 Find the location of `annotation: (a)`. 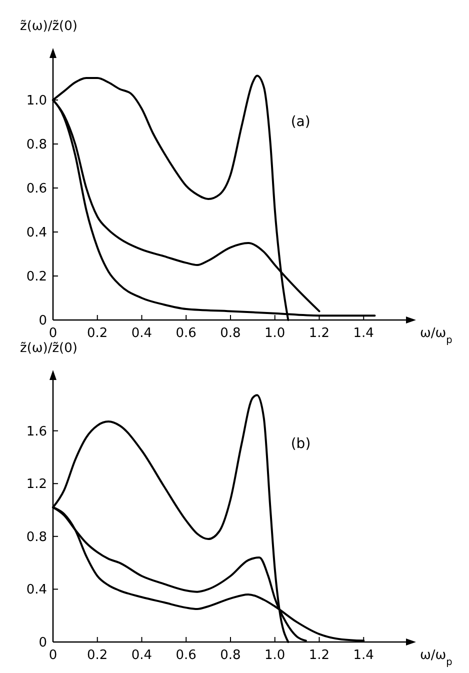

annotation: (a) is located at coordinates (300, 122).